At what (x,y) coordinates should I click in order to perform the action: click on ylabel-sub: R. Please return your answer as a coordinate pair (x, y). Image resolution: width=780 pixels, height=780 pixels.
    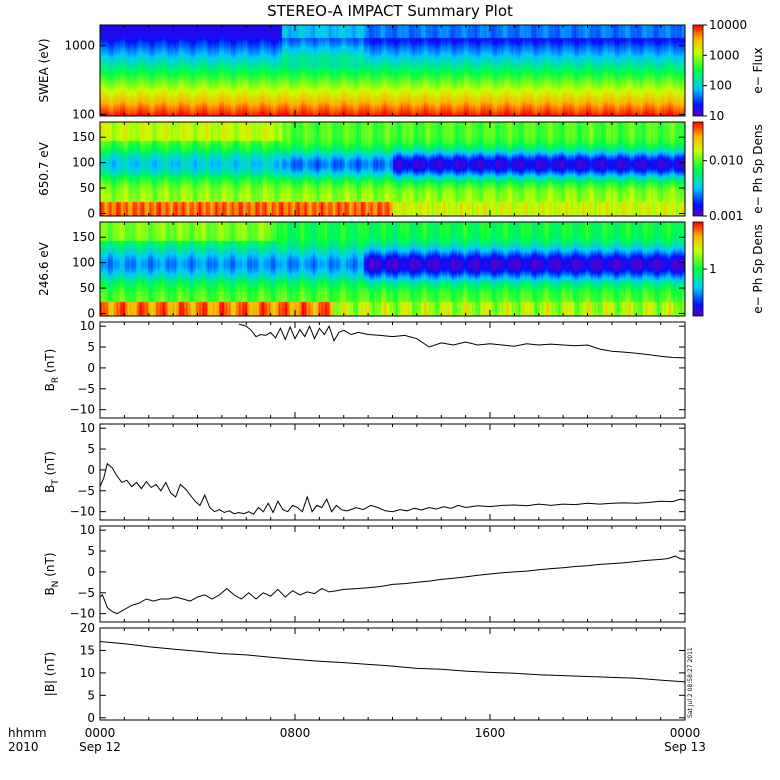
    Looking at the image, I should click on (56, 380).